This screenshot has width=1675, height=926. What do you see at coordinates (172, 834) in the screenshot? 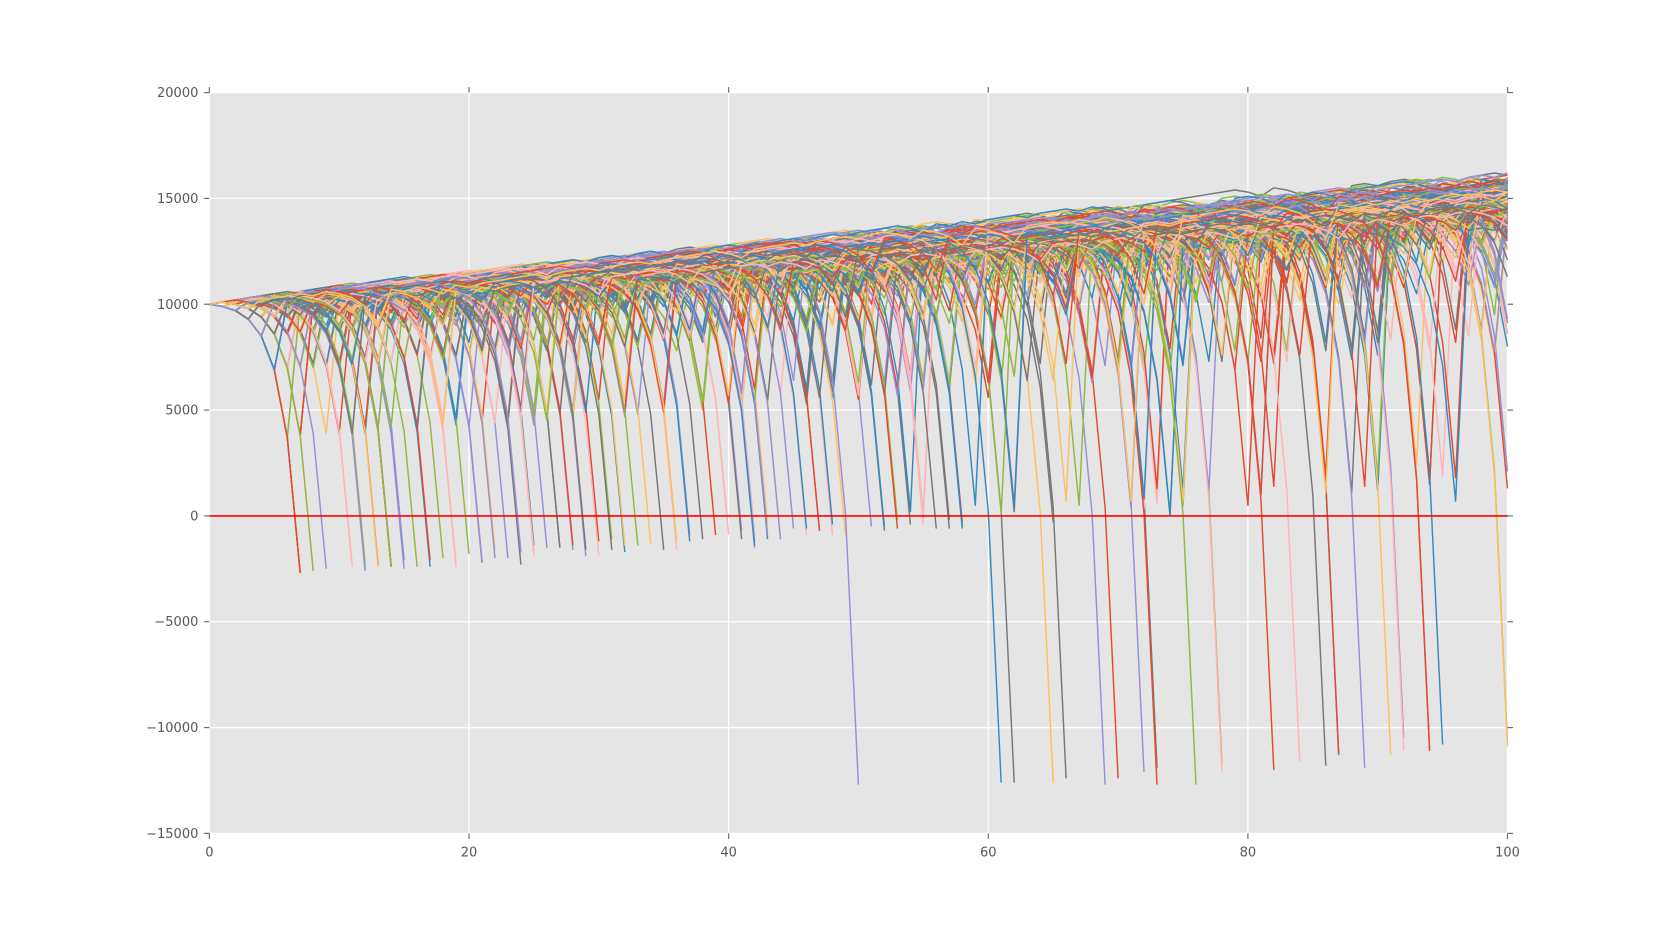
I see `y-tick-label: −15000` at bounding box center [172, 834].